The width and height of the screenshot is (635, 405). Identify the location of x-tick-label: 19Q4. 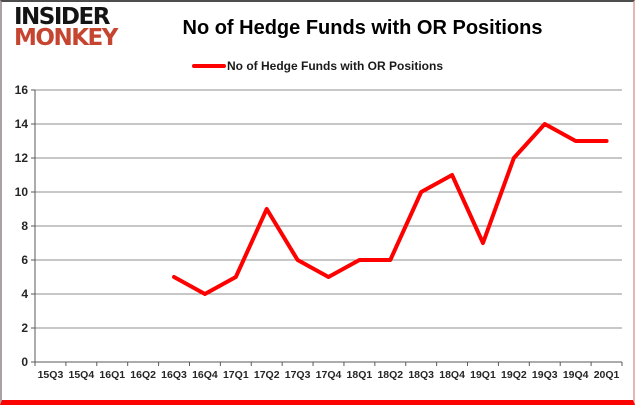
(576, 375).